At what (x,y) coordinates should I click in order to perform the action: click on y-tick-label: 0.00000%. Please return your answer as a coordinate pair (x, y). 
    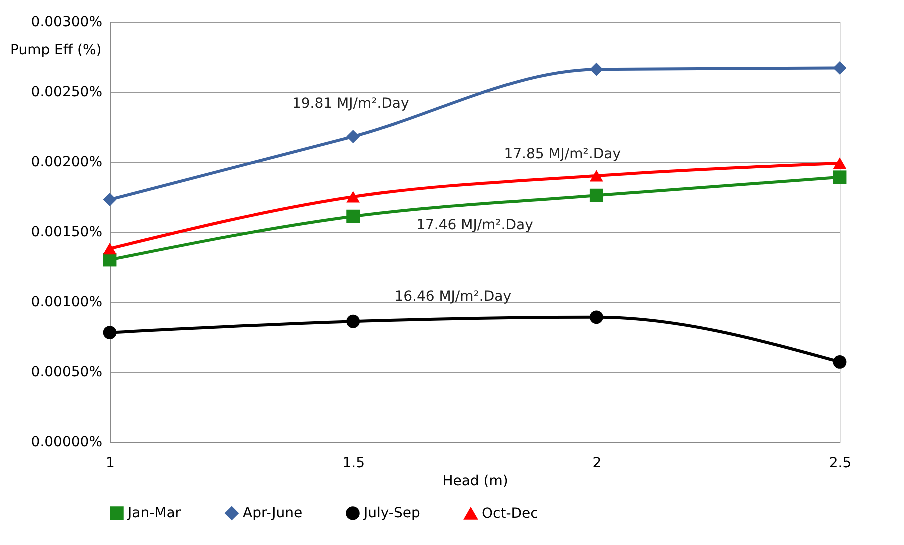
    Looking at the image, I should click on (66, 442).